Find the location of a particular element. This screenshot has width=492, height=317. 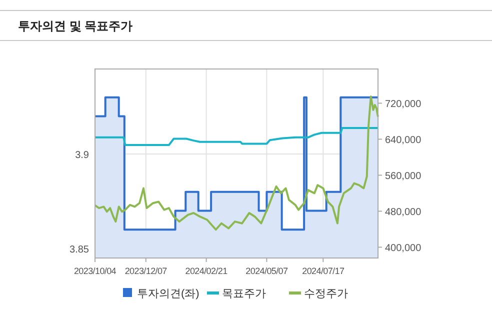

y-tick-label: 3.85 is located at coordinates (80, 250).